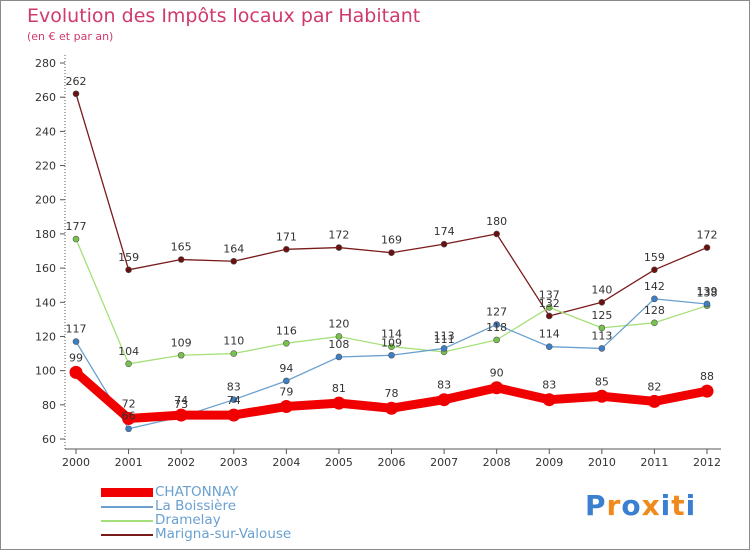 This screenshot has height=550, width=750. What do you see at coordinates (654, 286) in the screenshot?
I see `data-label-la-boissiere: 142` at bounding box center [654, 286].